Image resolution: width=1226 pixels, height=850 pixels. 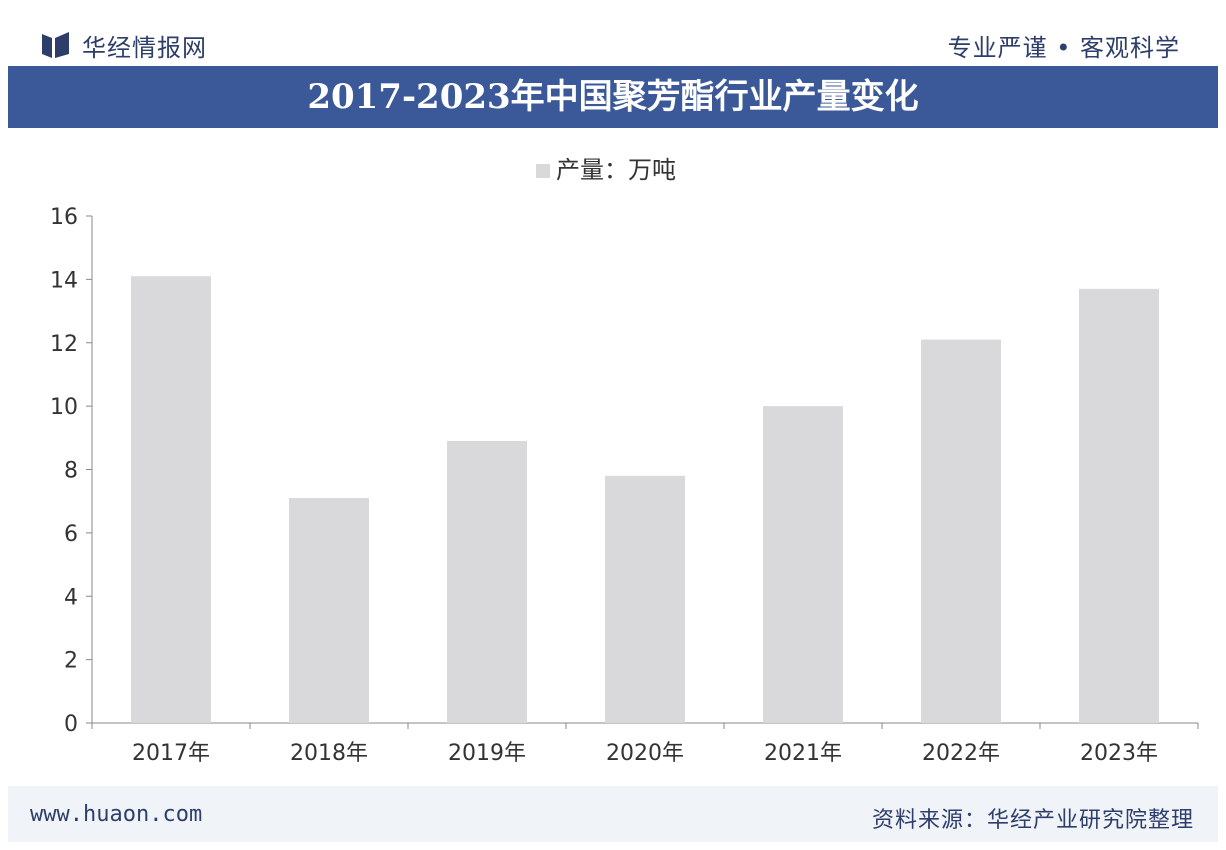 I want to click on x-tick-label: 2023年, so click(x=1119, y=753).